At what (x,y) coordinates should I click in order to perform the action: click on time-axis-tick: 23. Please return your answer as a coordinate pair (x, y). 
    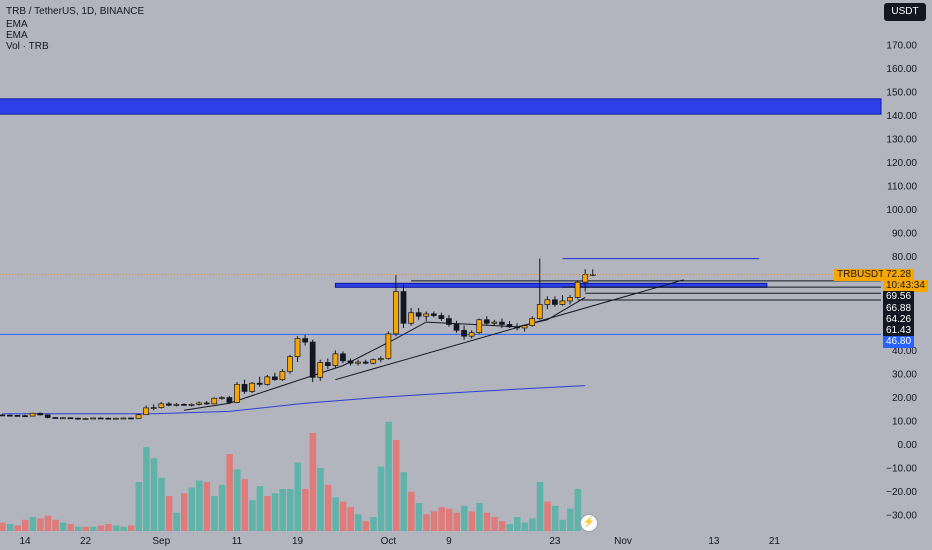
    Looking at the image, I should click on (555, 541).